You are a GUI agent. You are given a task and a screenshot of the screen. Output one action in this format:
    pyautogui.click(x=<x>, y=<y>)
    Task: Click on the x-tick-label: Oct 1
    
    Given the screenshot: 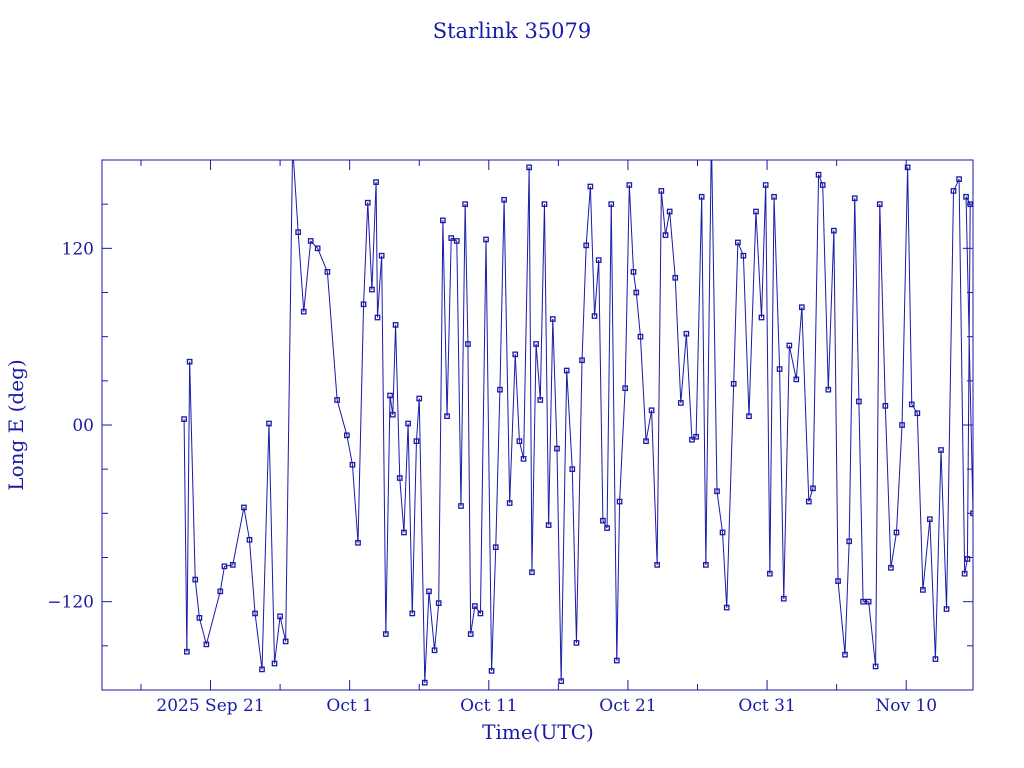 What is the action you would take?
    pyautogui.click(x=349, y=706)
    